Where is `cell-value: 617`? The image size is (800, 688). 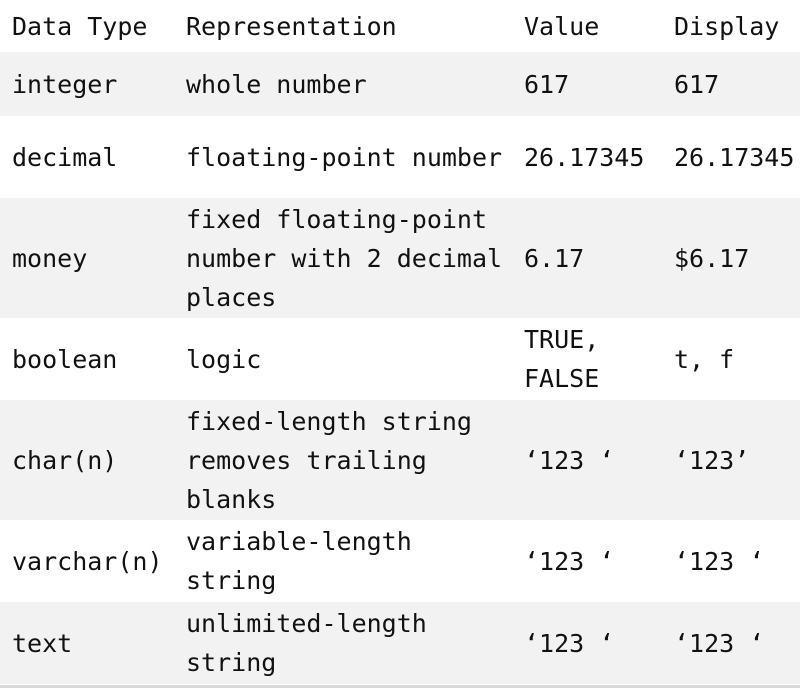
cell-value: 617 is located at coordinates (547, 84).